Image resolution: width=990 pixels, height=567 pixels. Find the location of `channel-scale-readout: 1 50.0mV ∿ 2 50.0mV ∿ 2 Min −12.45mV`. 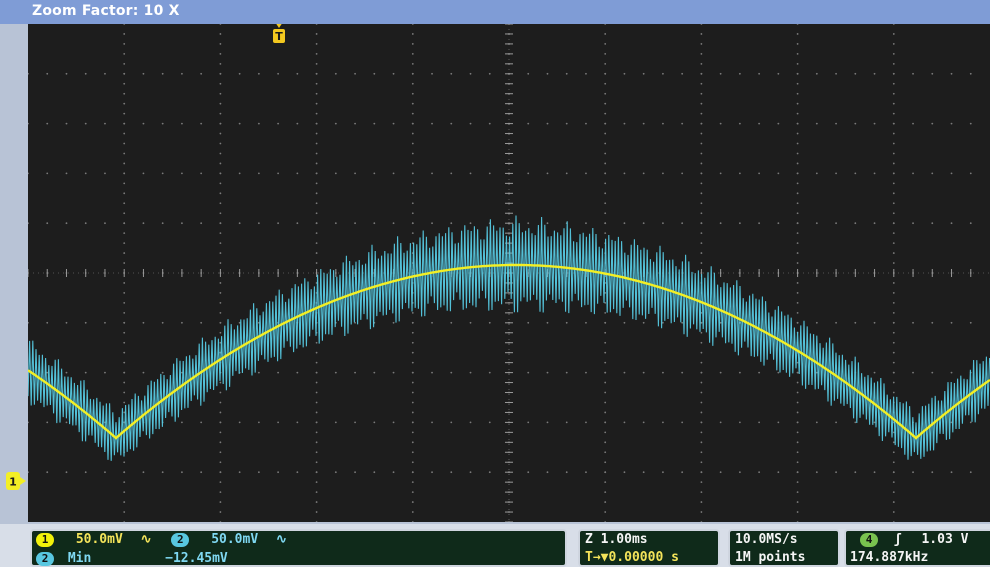

channel-scale-readout: 1 50.0mV ∿ 2 50.0mV ∿ 2 Min −12.45mV is located at coordinates (298, 548).